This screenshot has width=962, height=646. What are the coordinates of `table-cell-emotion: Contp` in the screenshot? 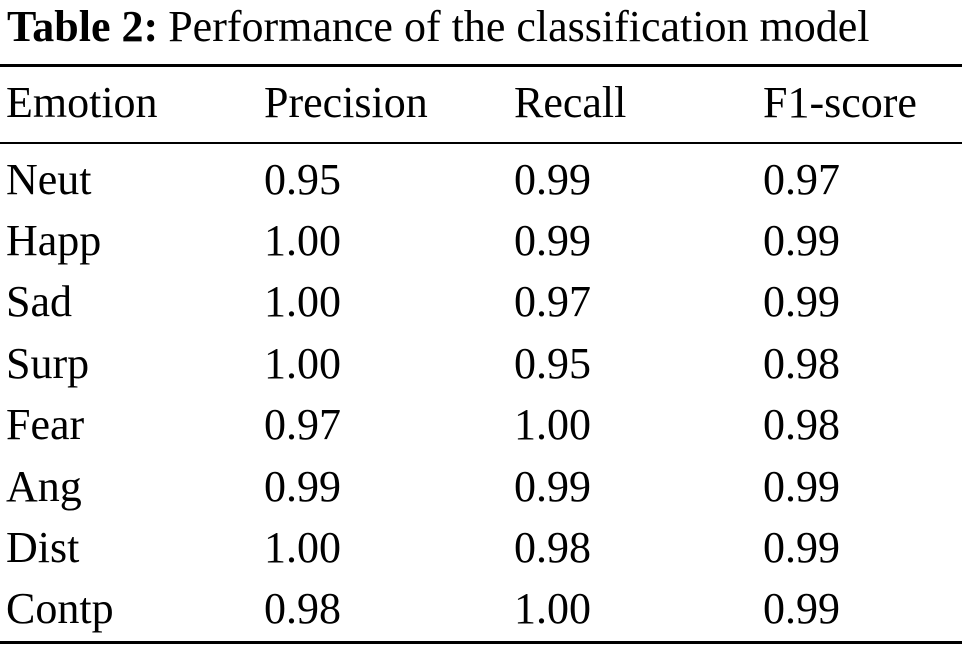 It's located at (60, 608).